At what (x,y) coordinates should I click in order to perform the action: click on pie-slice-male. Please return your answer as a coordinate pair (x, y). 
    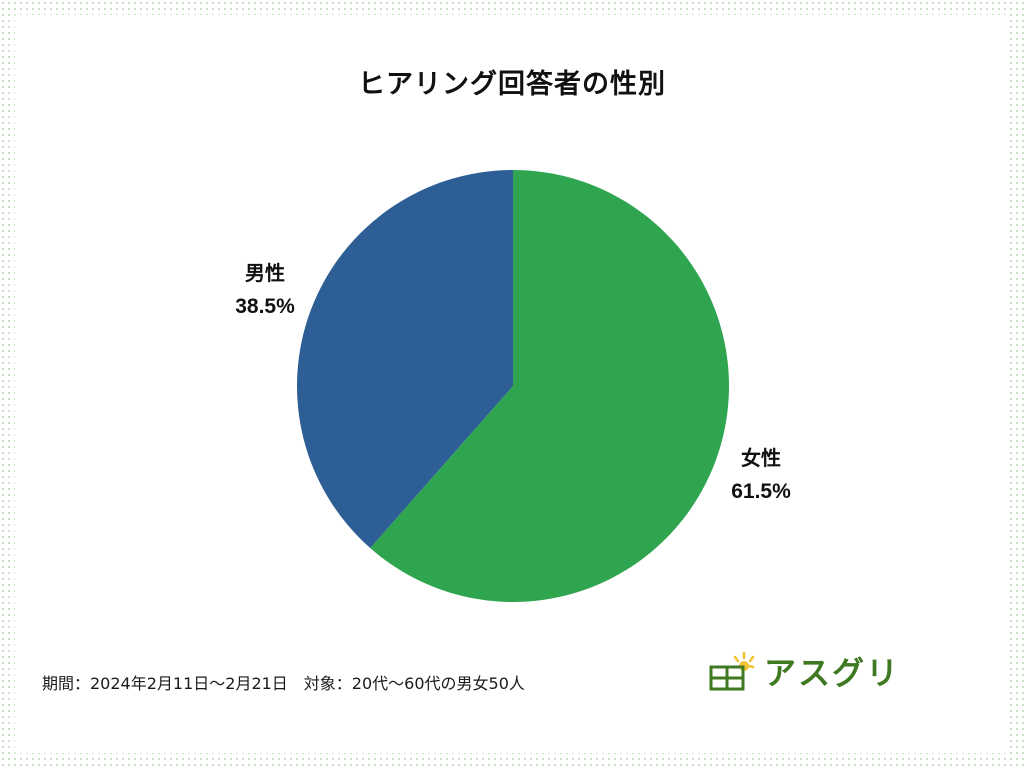
    Looking at the image, I should click on (404, 359).